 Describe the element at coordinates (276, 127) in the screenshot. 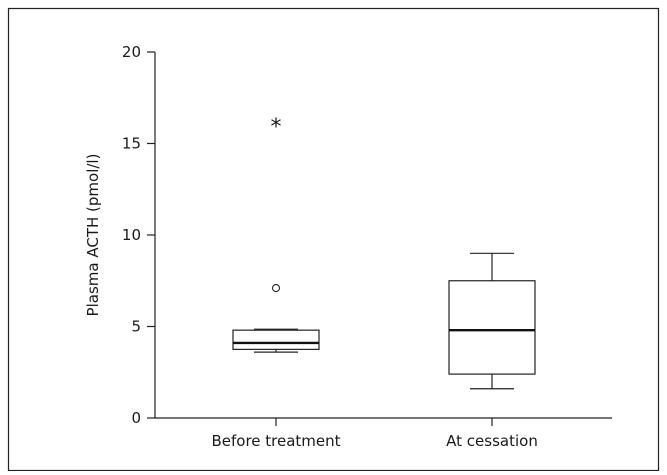

I see `outlier-star: *` at that location.